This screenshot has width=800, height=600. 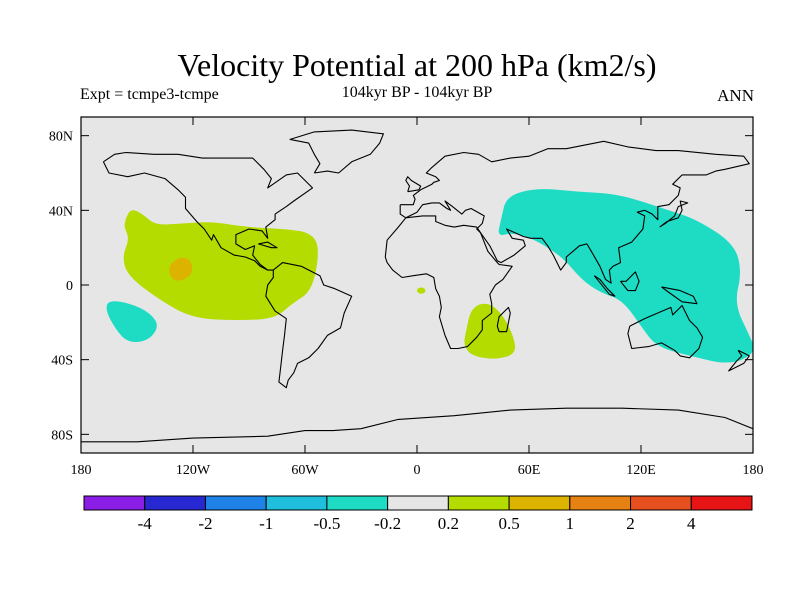 What do you see at coordinates (448, 282) in the screenshot?
I see `coast-africa` at bounding box center [448, 282].